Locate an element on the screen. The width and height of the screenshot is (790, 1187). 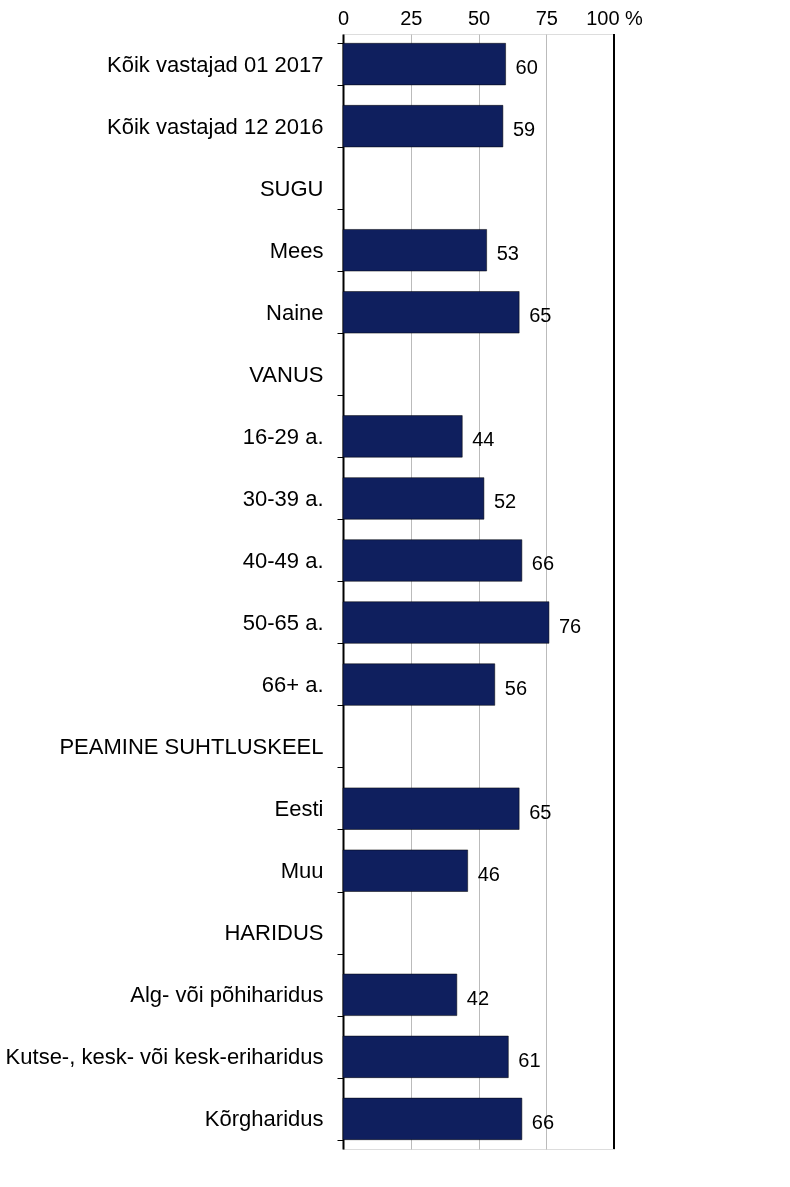
y-tick-label: Mees is located at coordinates (296, 250).